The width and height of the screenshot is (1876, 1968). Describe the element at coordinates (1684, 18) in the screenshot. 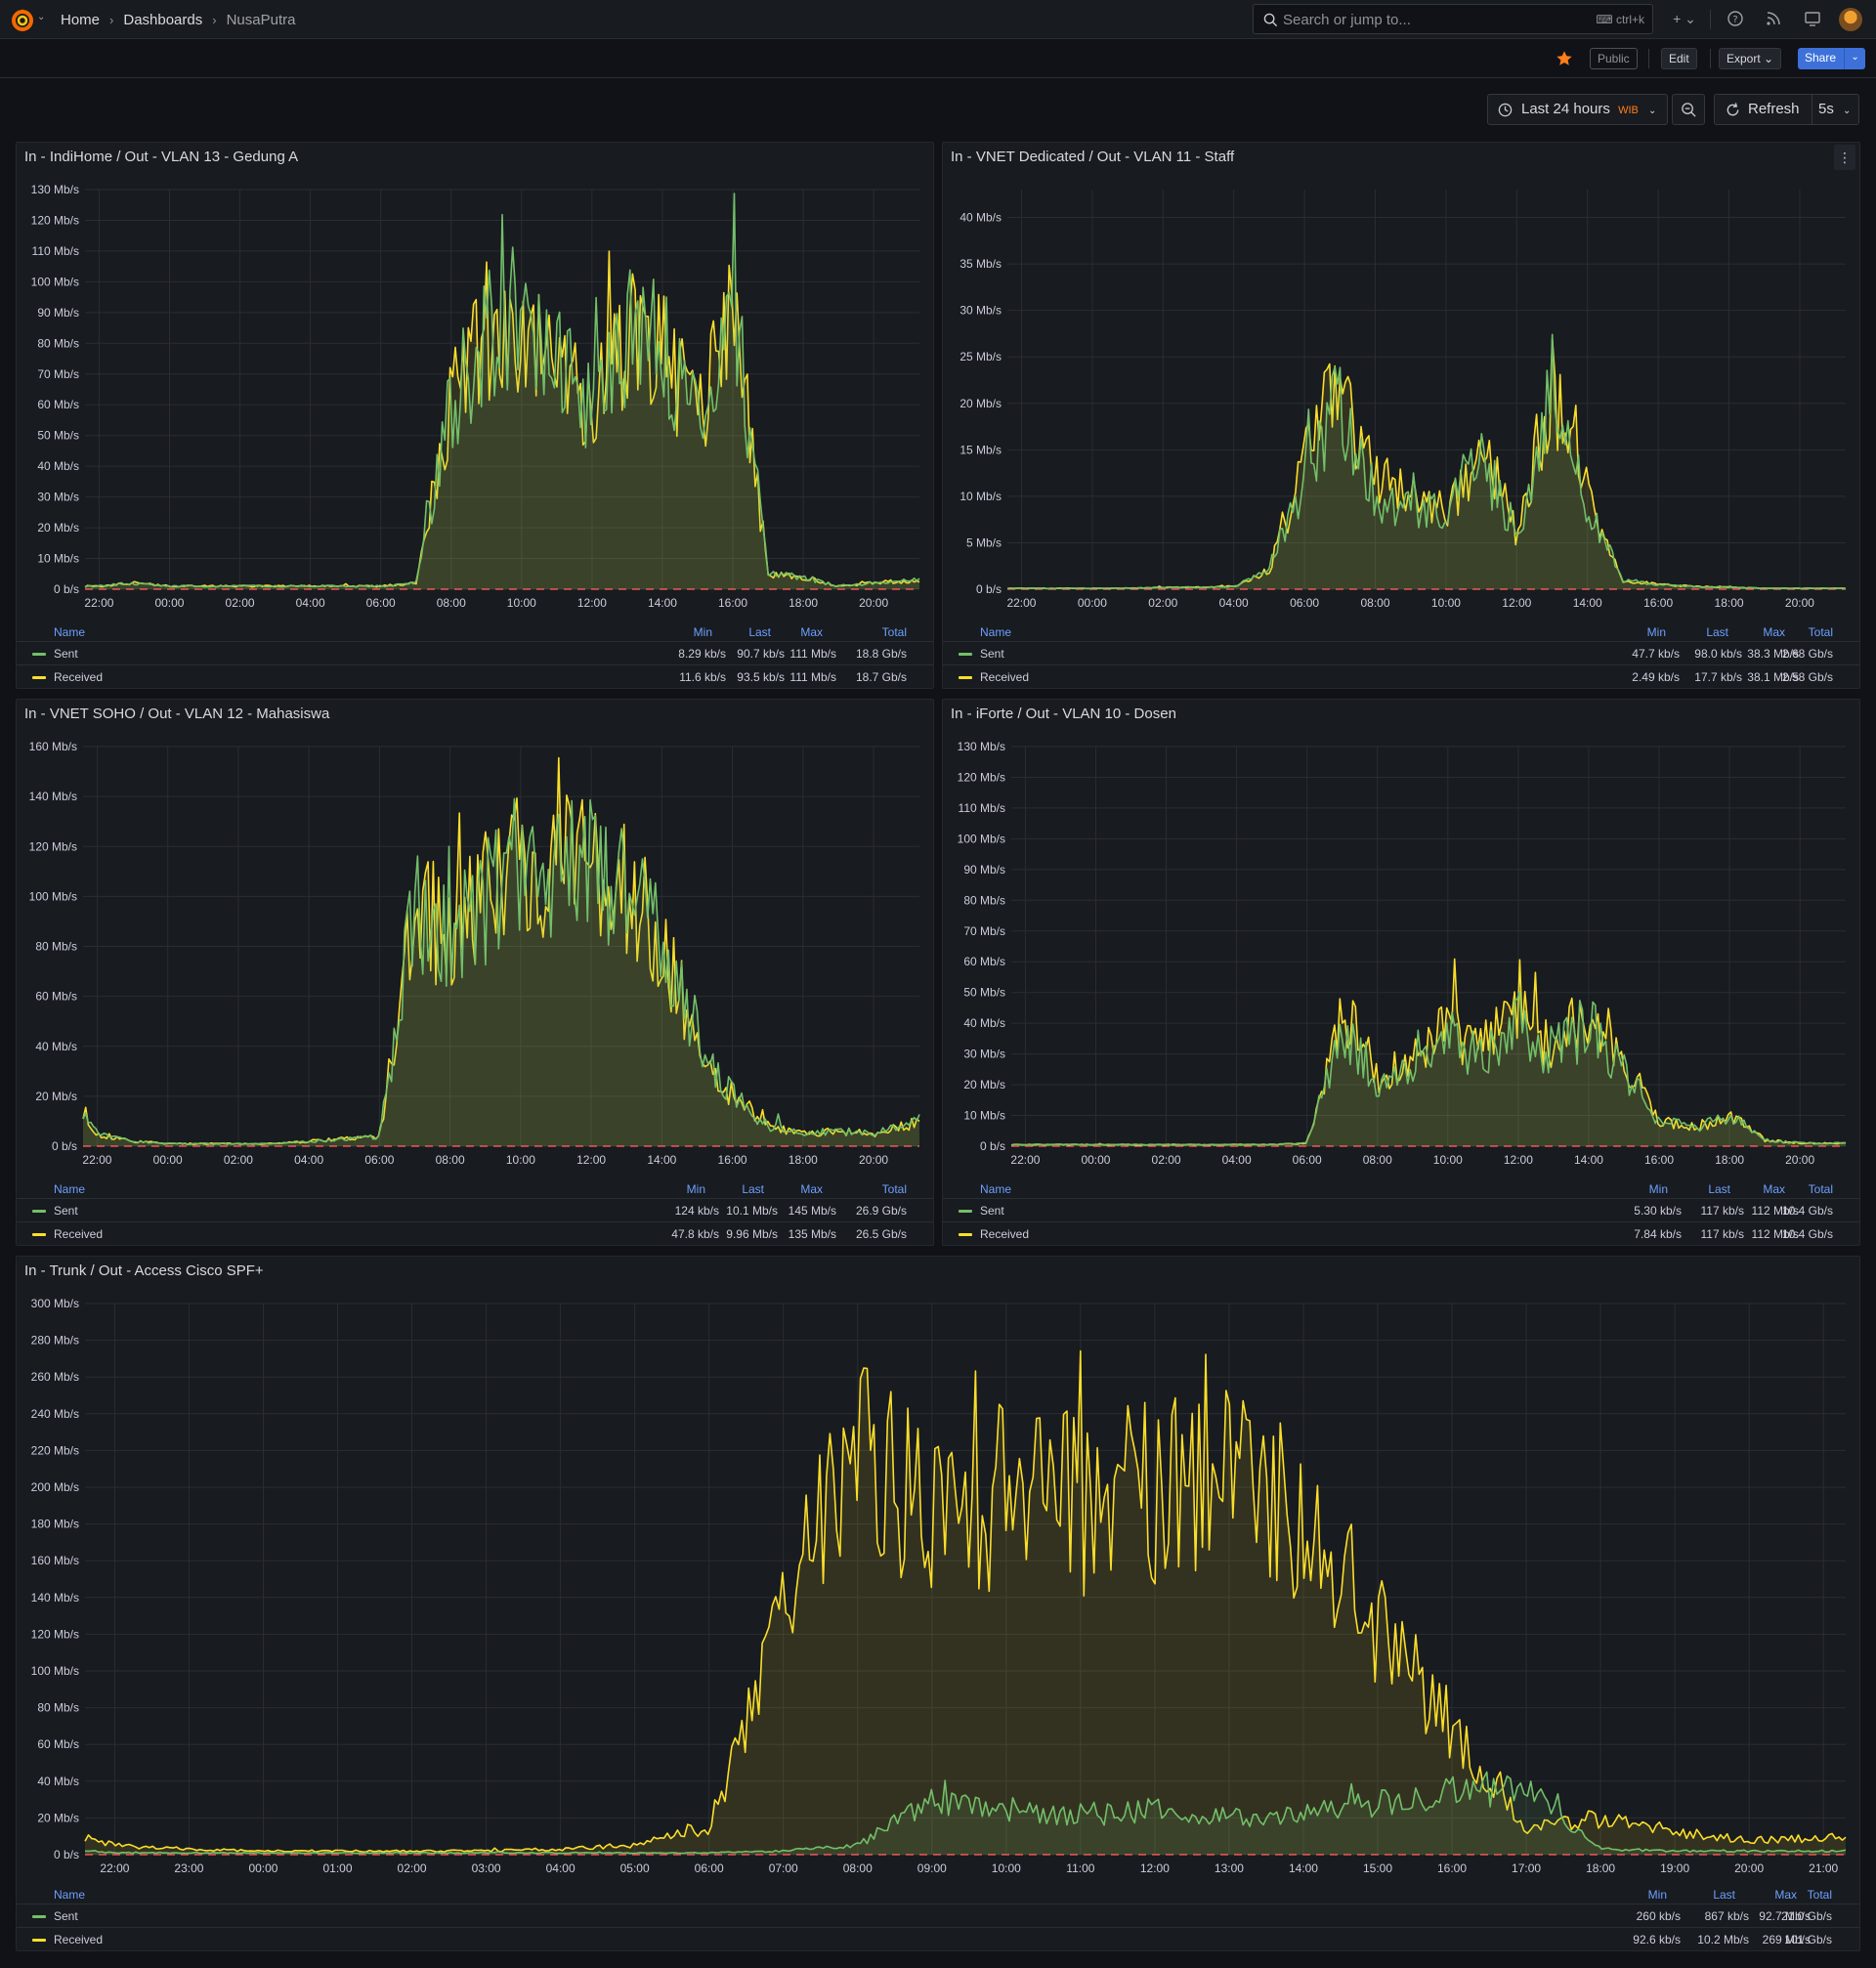

I see `add-new-icon: + ⌄` at that location.